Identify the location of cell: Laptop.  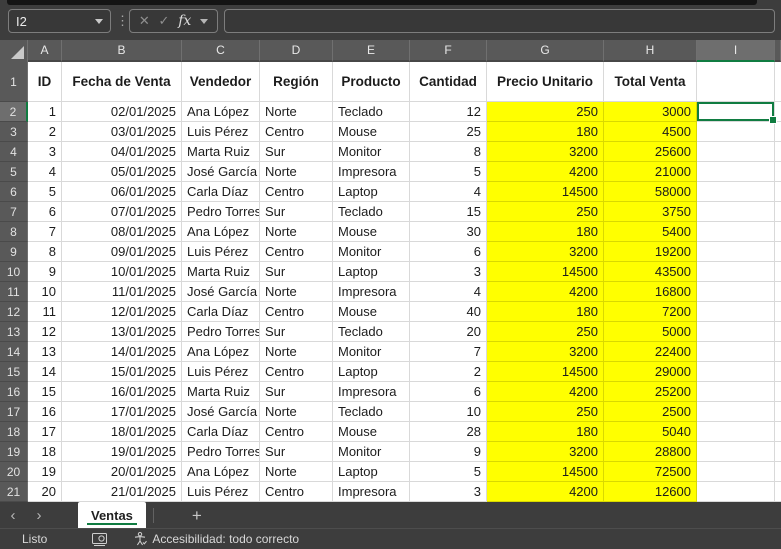
(371, 372).